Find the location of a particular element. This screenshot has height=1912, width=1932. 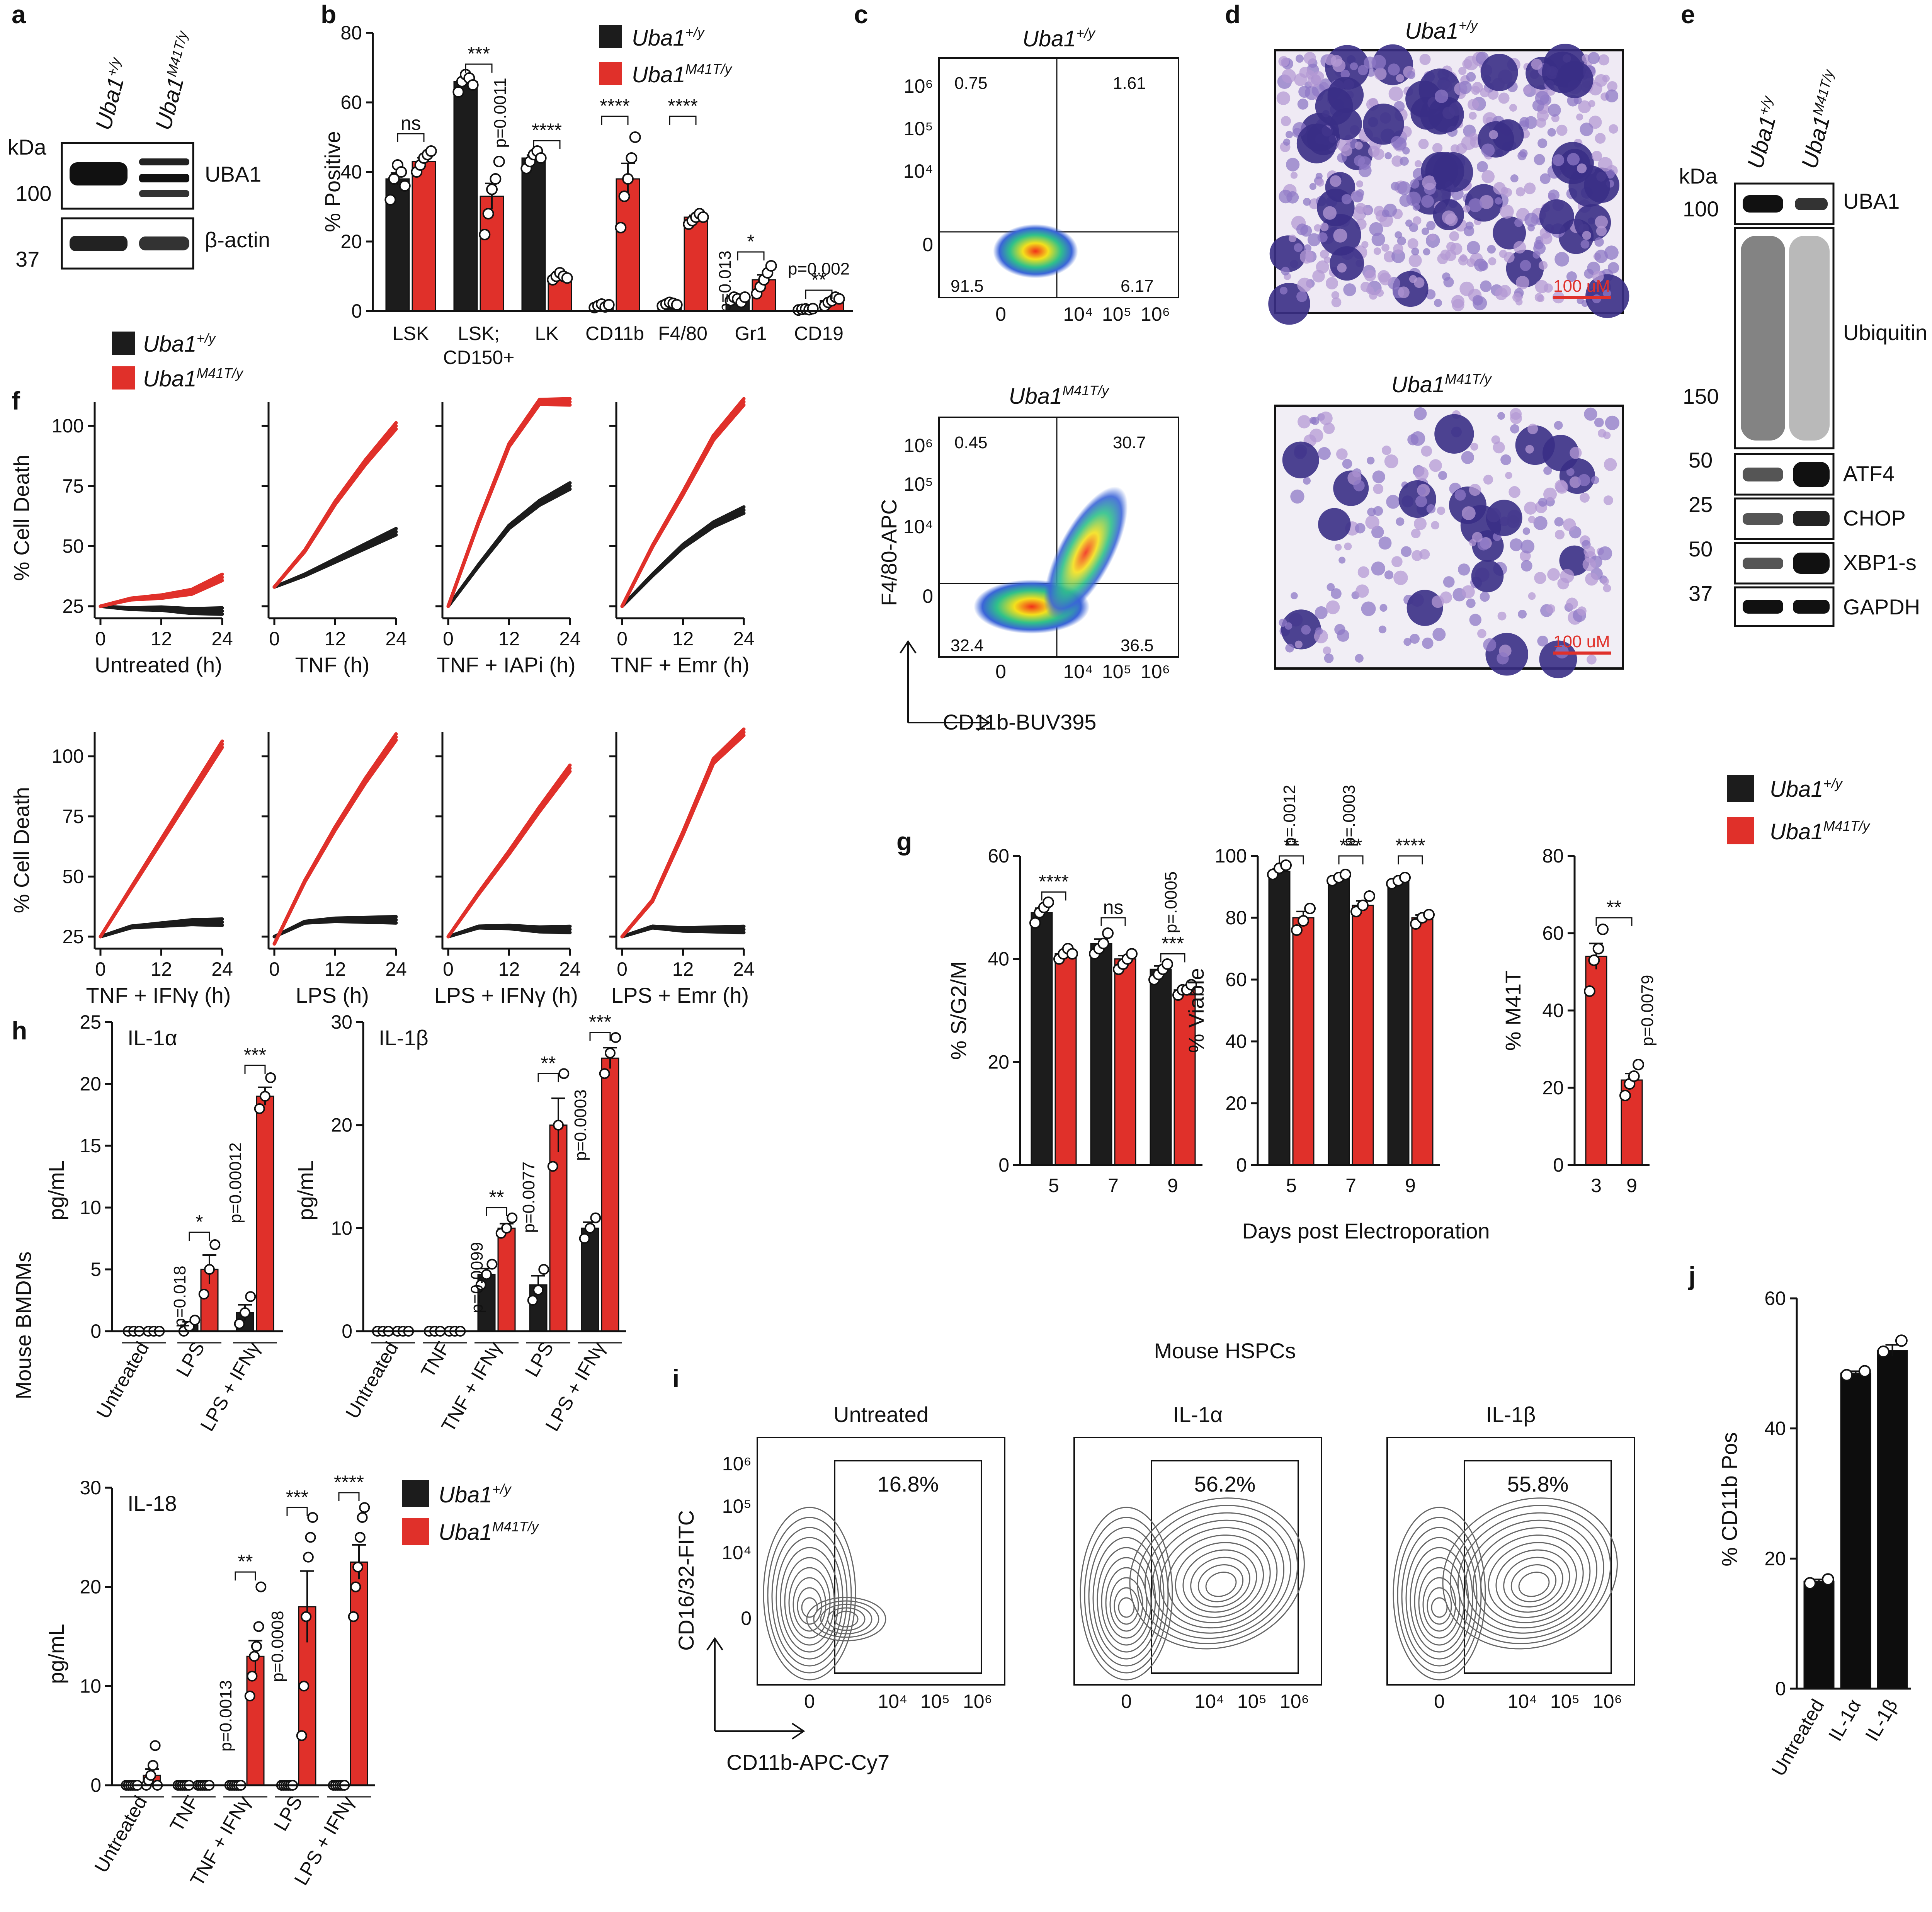

f-ytick-label: 25 is located at coordinates (73, 936).